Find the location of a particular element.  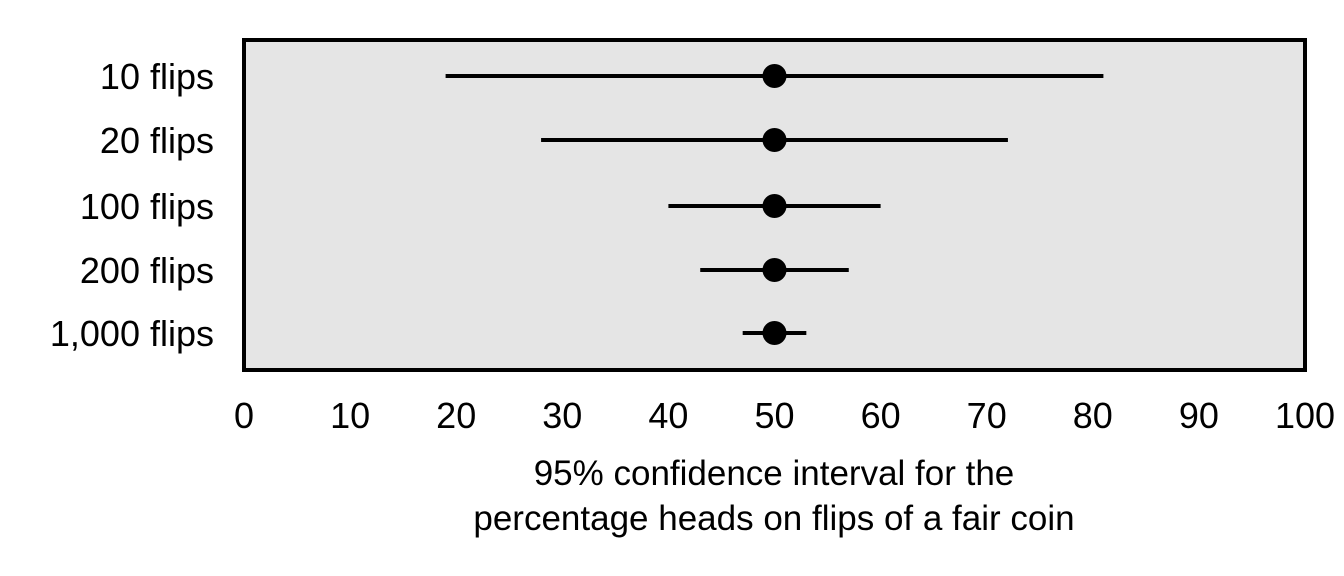

category-label: 200 flips is located at coordinates (147, 270).